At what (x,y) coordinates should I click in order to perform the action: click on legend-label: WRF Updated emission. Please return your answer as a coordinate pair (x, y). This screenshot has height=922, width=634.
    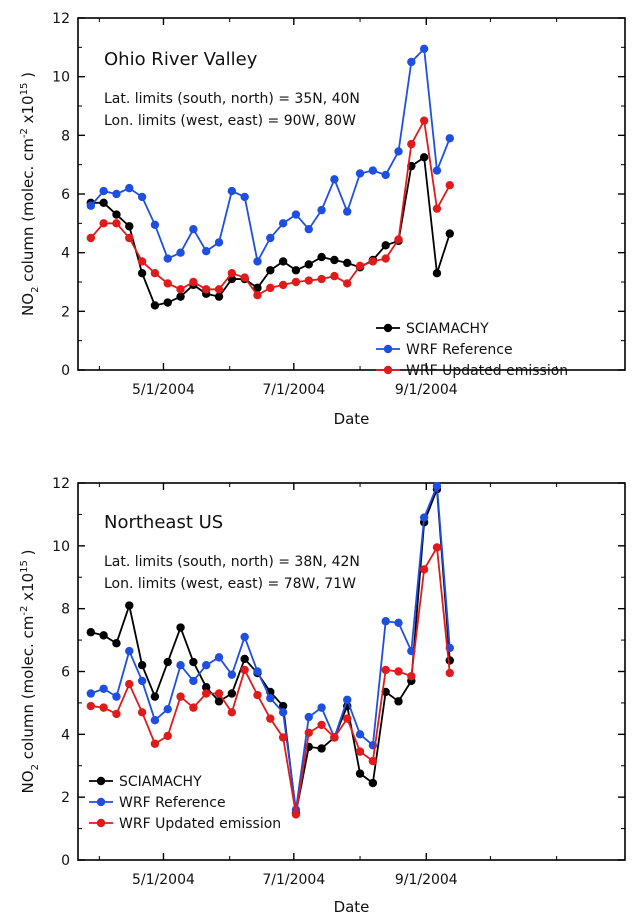
    Looking at the image, I should click on (487, 371).